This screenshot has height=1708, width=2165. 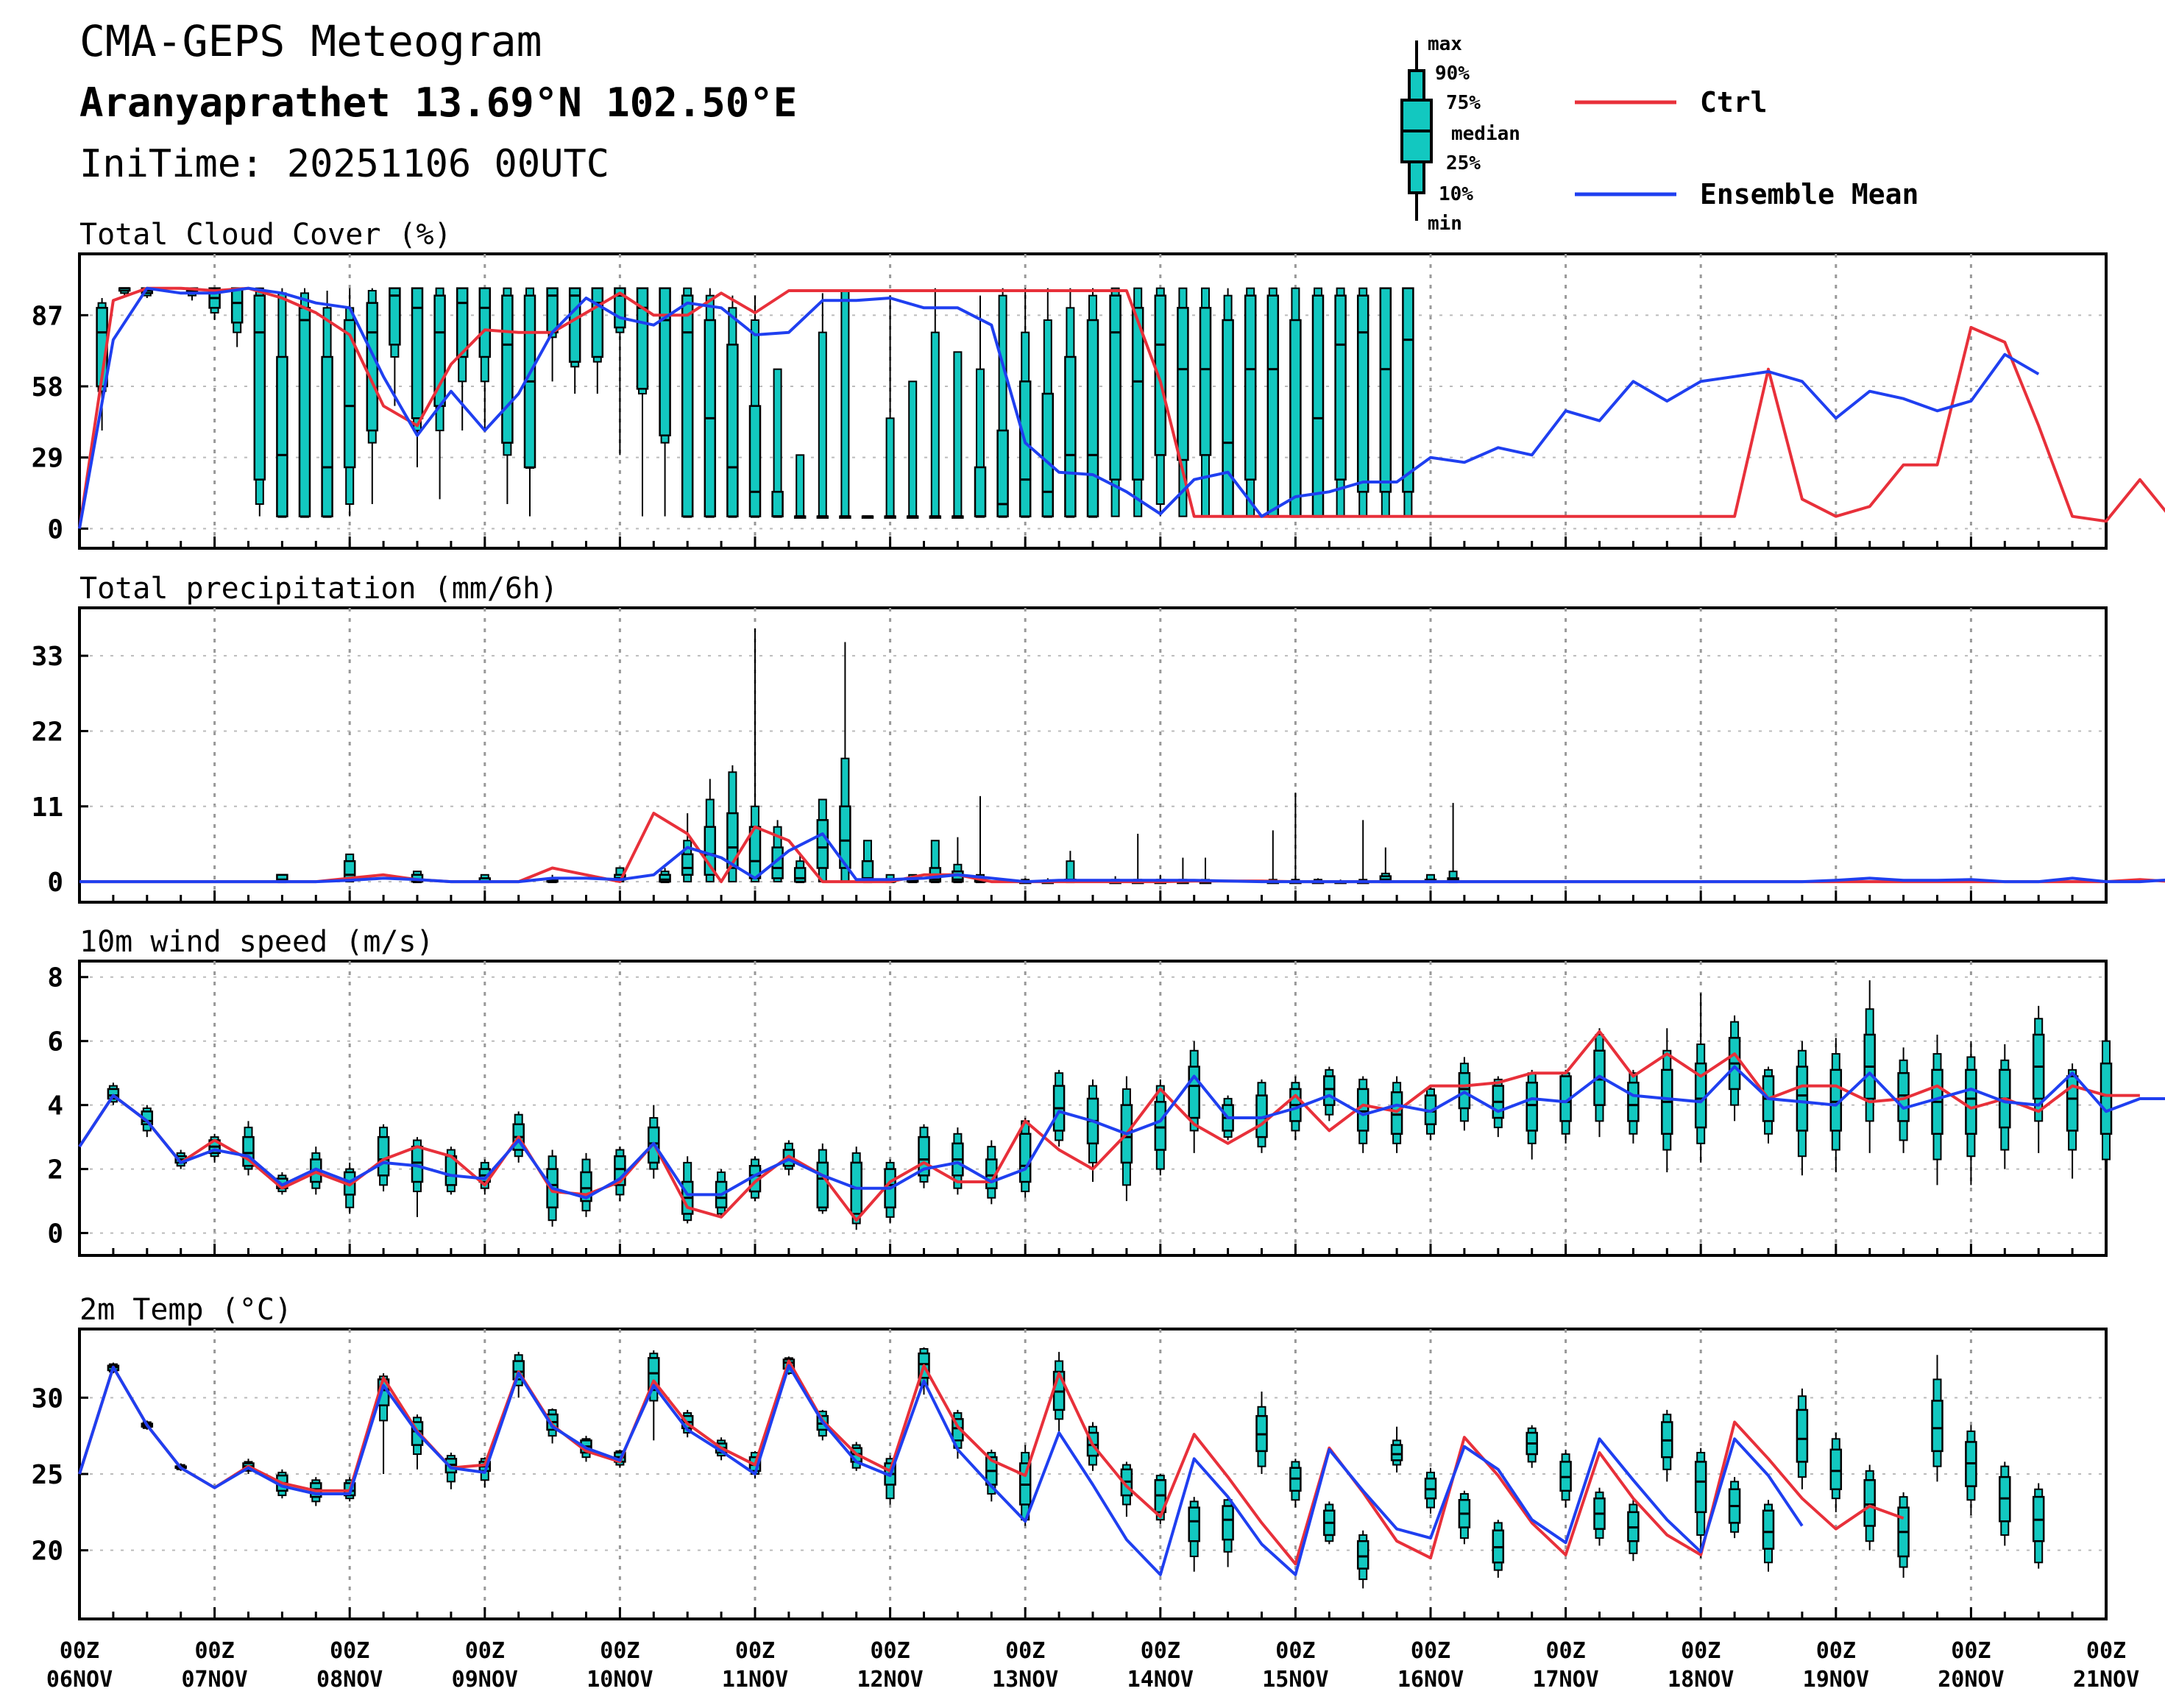 What do you see at coordinates (1445, 44) in the screenshot?
I see `legend-max: max` at bounding box center [1445, 44].